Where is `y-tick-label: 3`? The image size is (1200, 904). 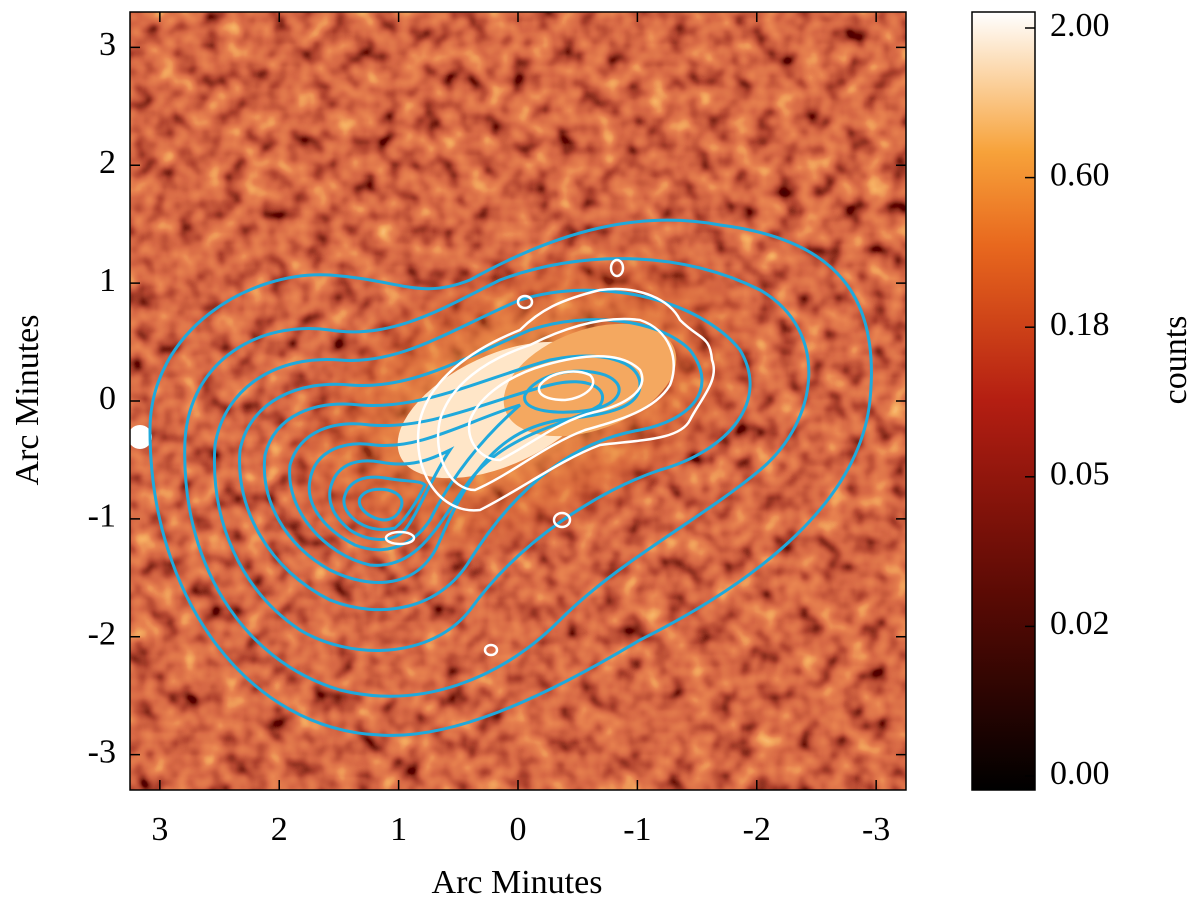
y-tick-label: 3 is located at coordinates (107, 44).